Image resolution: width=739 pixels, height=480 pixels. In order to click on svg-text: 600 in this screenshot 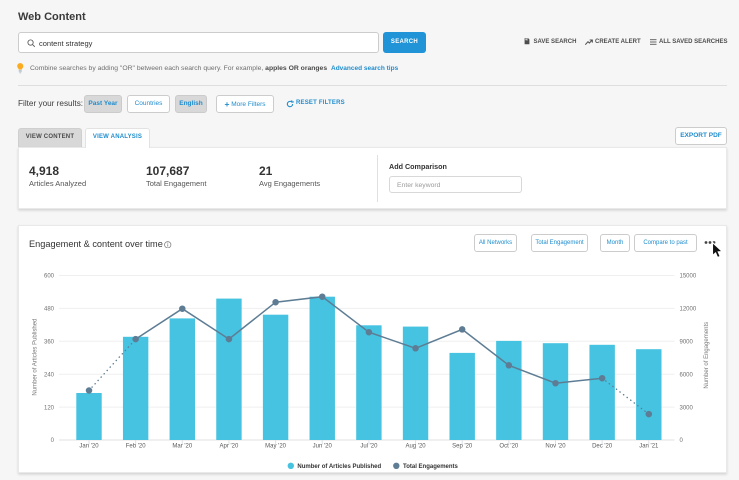, I will do `click(49, 277)`.